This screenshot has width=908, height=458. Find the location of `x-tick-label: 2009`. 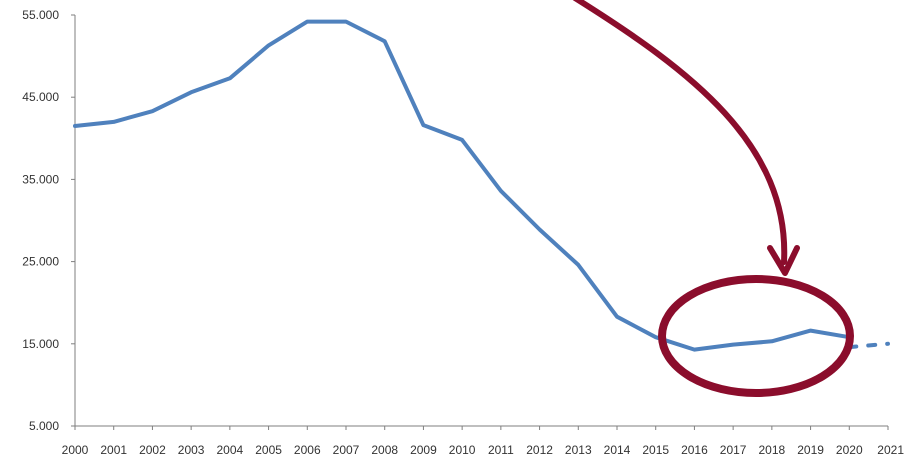

x-tick-label: 2009 is located at coordinates (423, 450).